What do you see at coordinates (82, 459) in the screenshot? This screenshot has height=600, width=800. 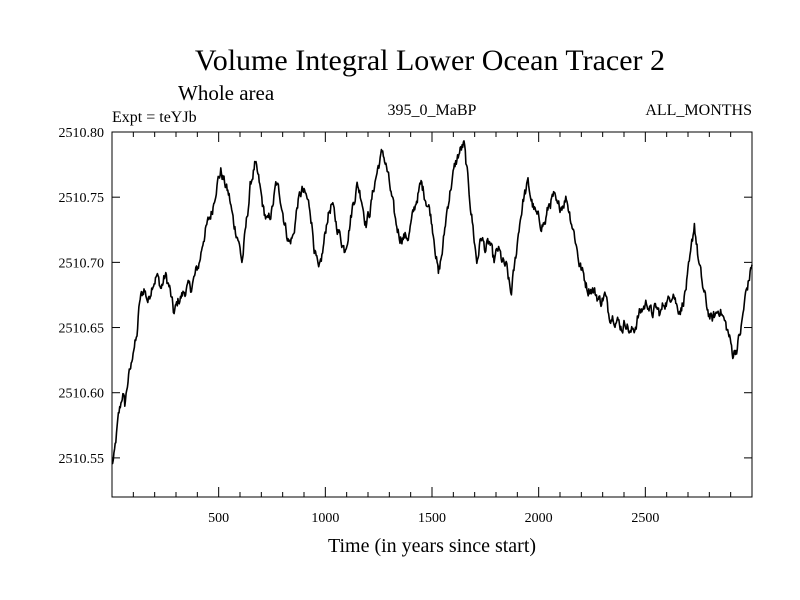 I see `y-tick-label: 2510.55` at bounding box center [82, 459].